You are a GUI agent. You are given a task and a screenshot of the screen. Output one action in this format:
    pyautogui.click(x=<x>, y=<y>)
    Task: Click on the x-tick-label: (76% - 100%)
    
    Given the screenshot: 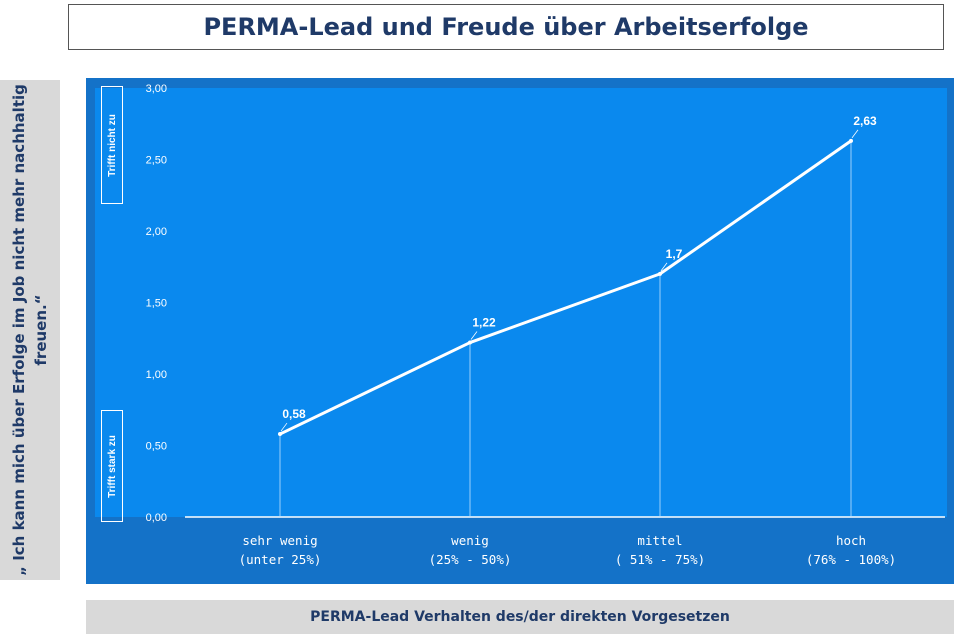 What is the action you would take?
    pyautogui.click(x=851, y=559)
    